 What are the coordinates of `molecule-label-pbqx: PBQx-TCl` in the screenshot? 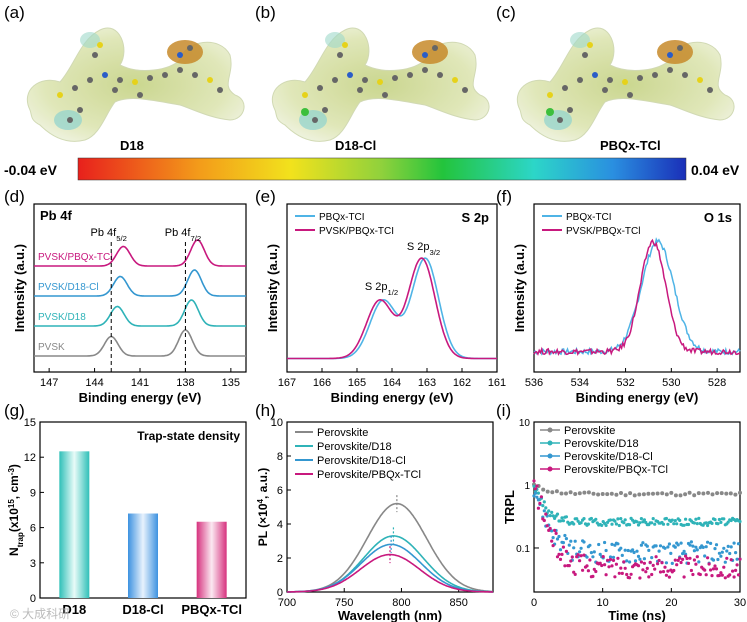 It's located at (630, 145).